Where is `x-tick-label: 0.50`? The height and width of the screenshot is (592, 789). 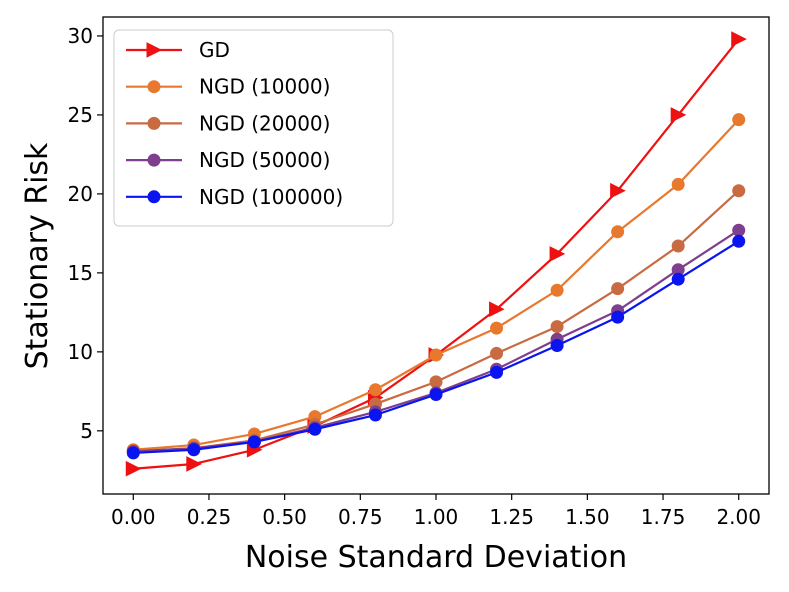 x-tick-label: 0.50 is located at coordinates (284, 517).